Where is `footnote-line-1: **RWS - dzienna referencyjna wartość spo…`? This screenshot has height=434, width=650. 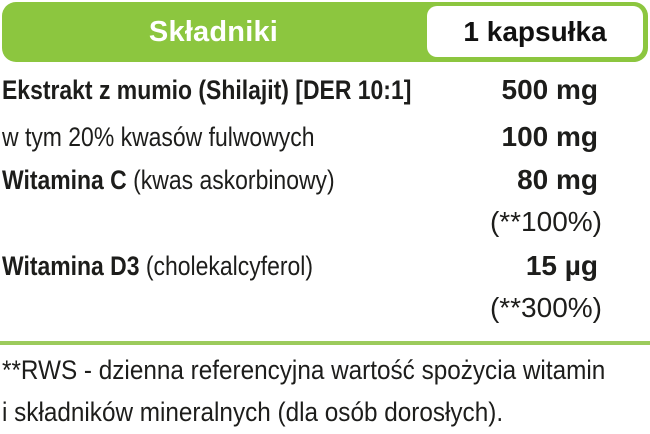 footnote-line-1: **RWS - dzienna referencyjna wartość spo… is located at coordinates (304, 370).